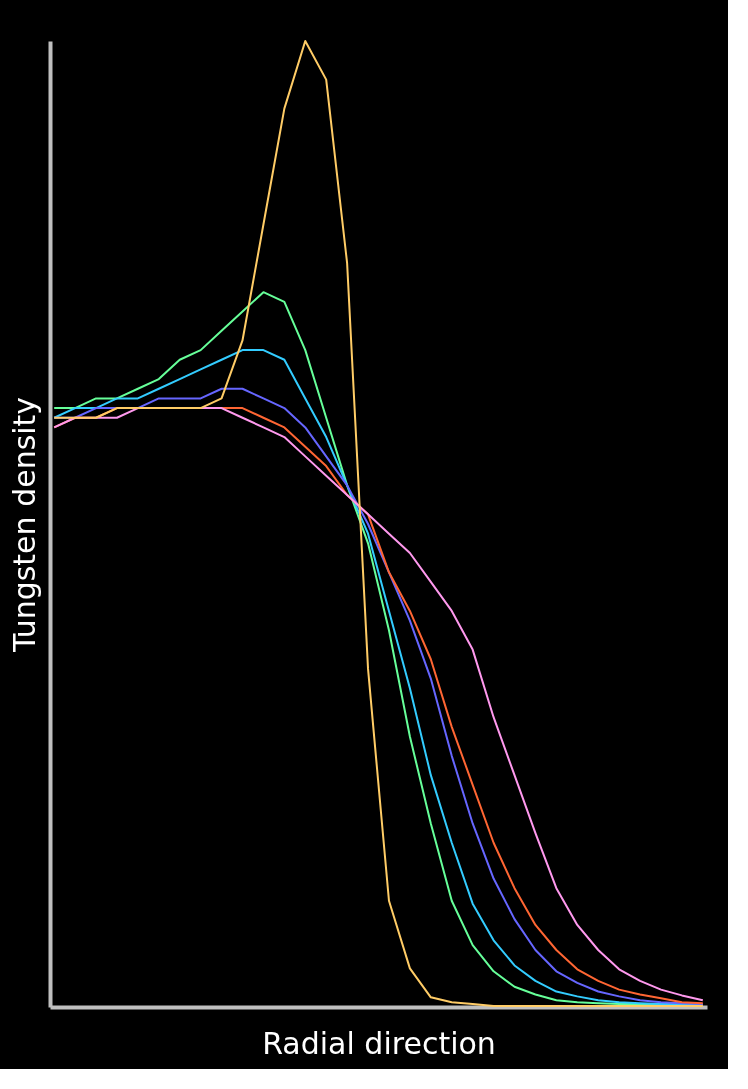 This screenshot has height=1089, width=748. Describe the element at coordinates (24, 525) in the screenshot. I see `y-axis-title: Tungsten density` at that location.